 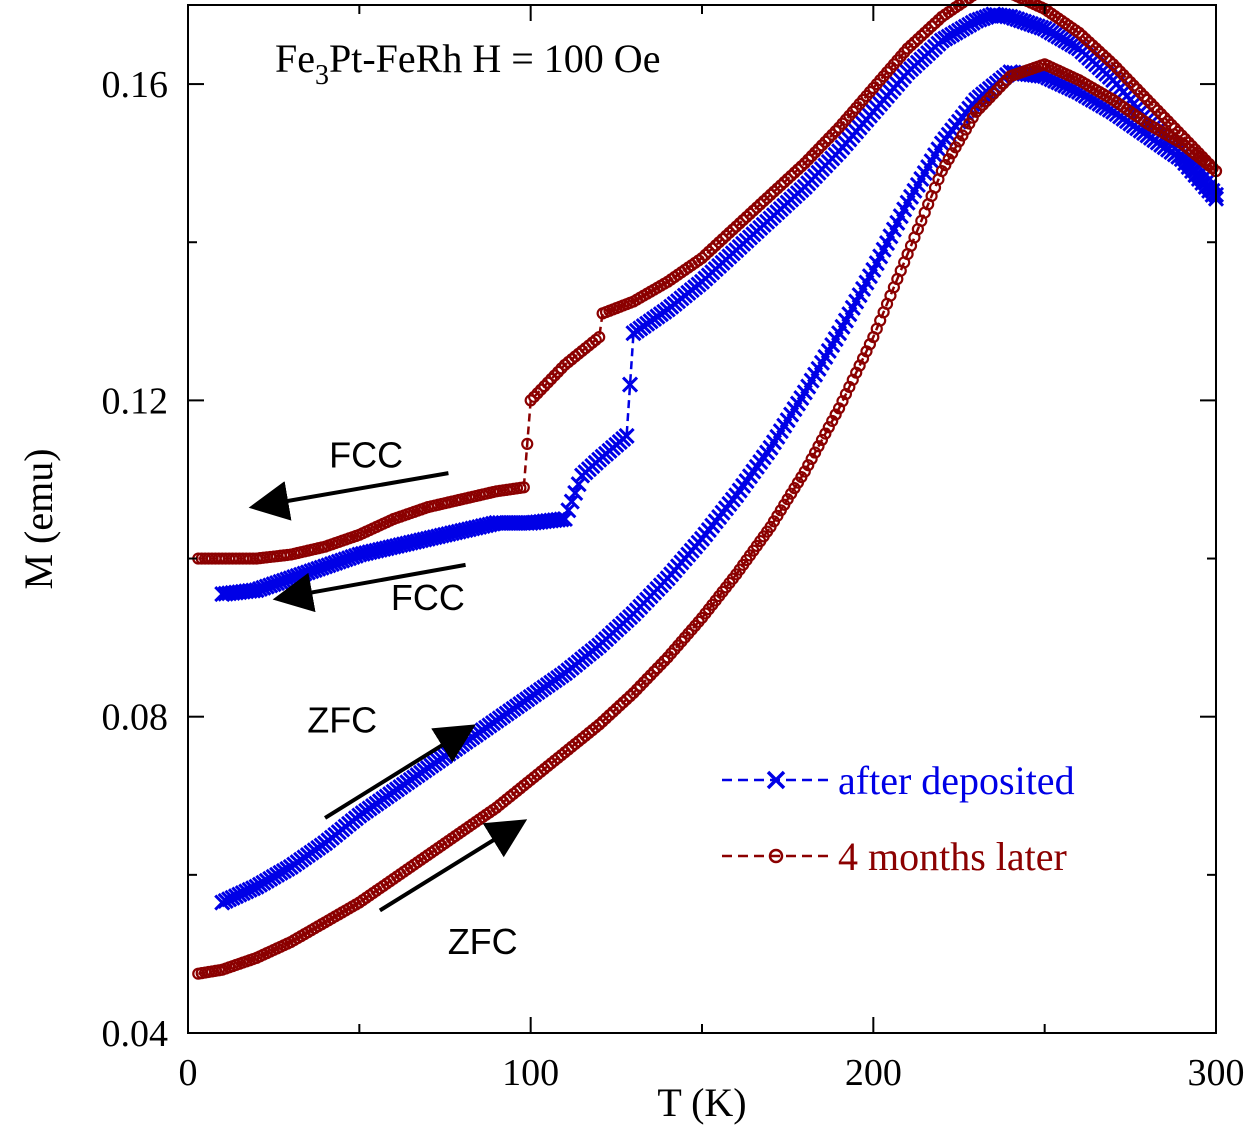 I want to click on x-tick-label: 100, so click(x=530, y=1073).